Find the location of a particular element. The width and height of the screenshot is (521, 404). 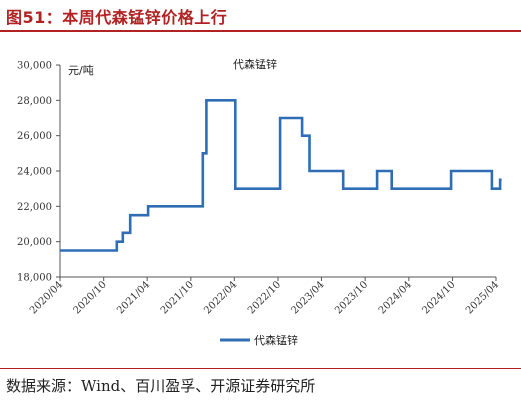

x-tick-label: 2020/04 is located at coordinates (46, 297).